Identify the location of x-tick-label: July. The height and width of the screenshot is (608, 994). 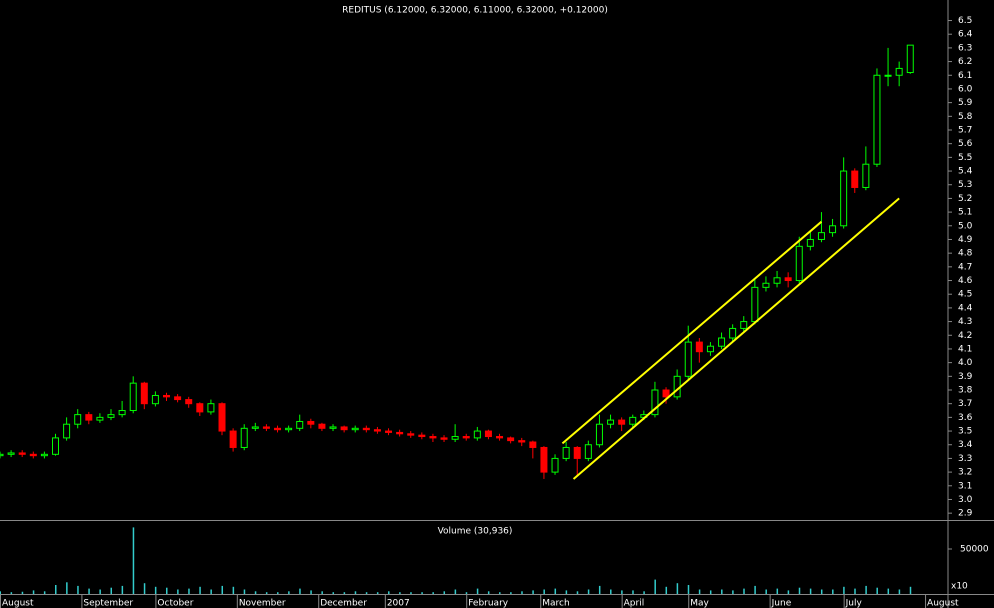
(854, 603).